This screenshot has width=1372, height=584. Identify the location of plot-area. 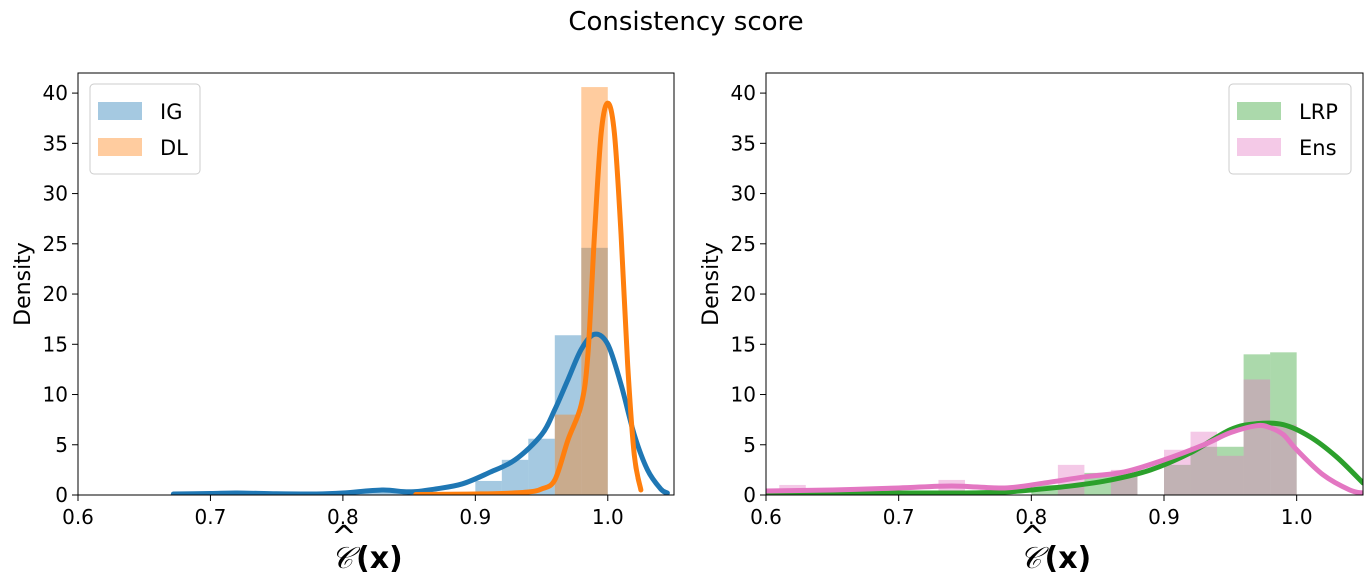
(1064, 423).